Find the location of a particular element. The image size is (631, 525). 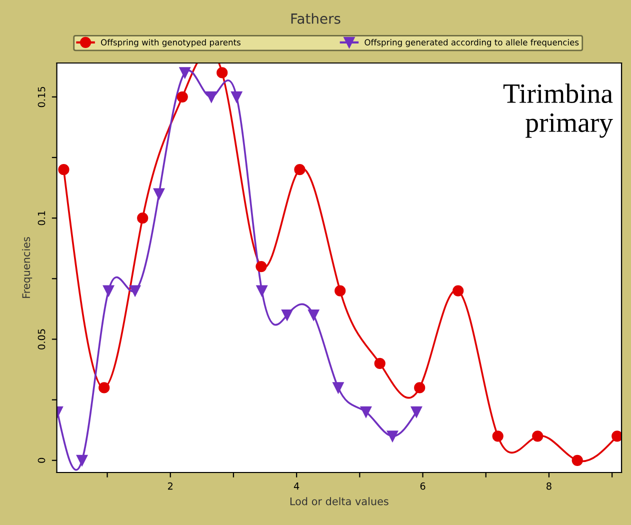

x-tick-label: 2 is located at coordinates (170, 486).